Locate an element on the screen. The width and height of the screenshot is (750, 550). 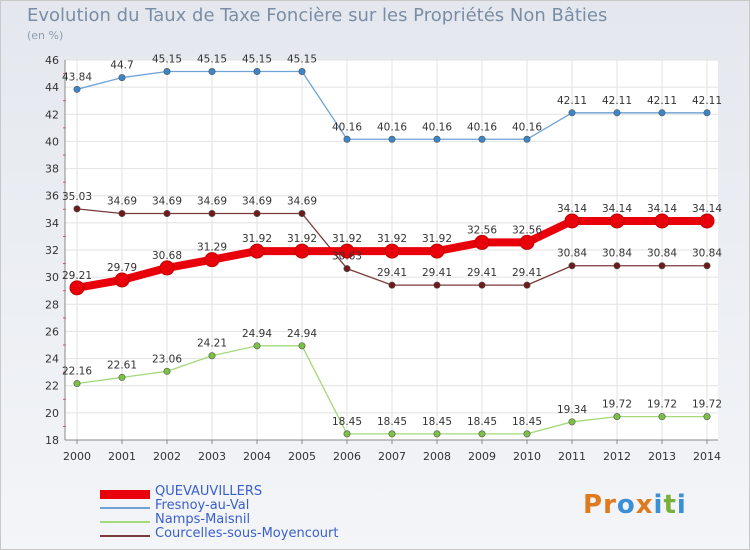
y-tick-label: 24 is located at coordinates (52, 359).